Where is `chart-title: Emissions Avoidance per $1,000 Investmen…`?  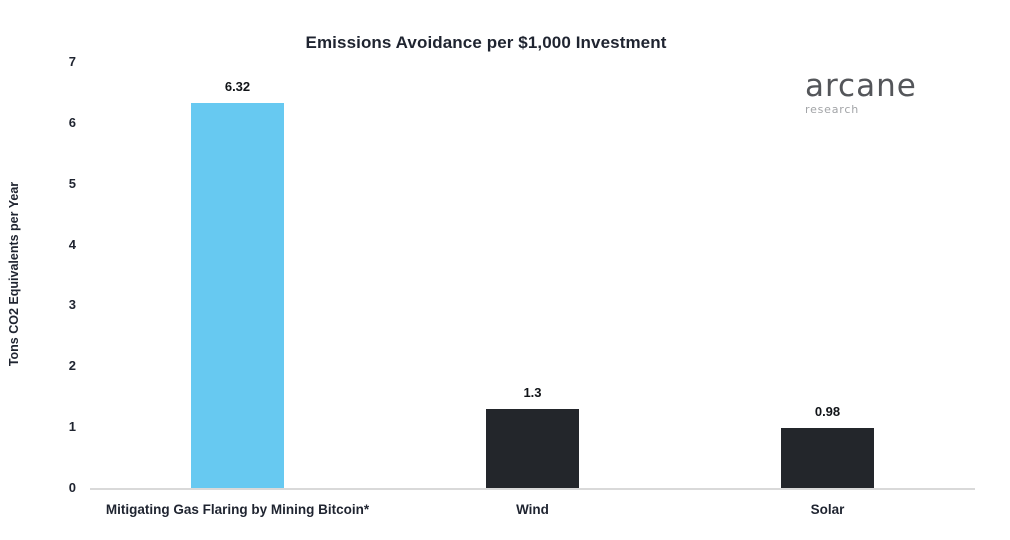
chart-title: Emissions Avoidance per $1,000 Investmen… is located at coordinates (486, 42).